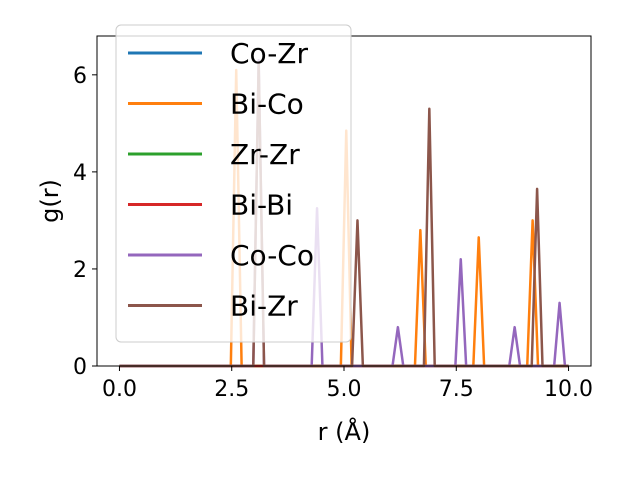 The width and height of the screenshot is (640, 480). I want to click on x-axis-label: r (Å), so click(344, 431).